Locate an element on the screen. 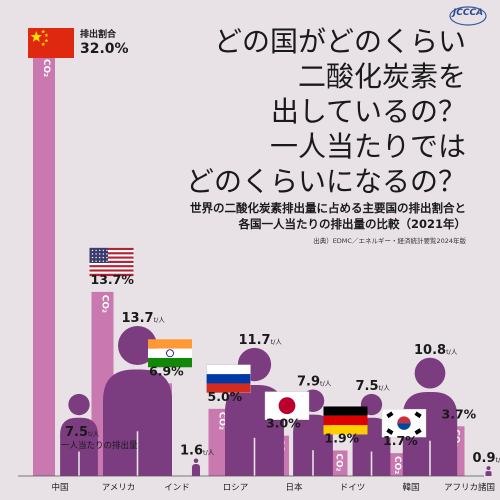 This screenshot has width=500, height=500. category-label: インド is located at coordinates (177, 488).